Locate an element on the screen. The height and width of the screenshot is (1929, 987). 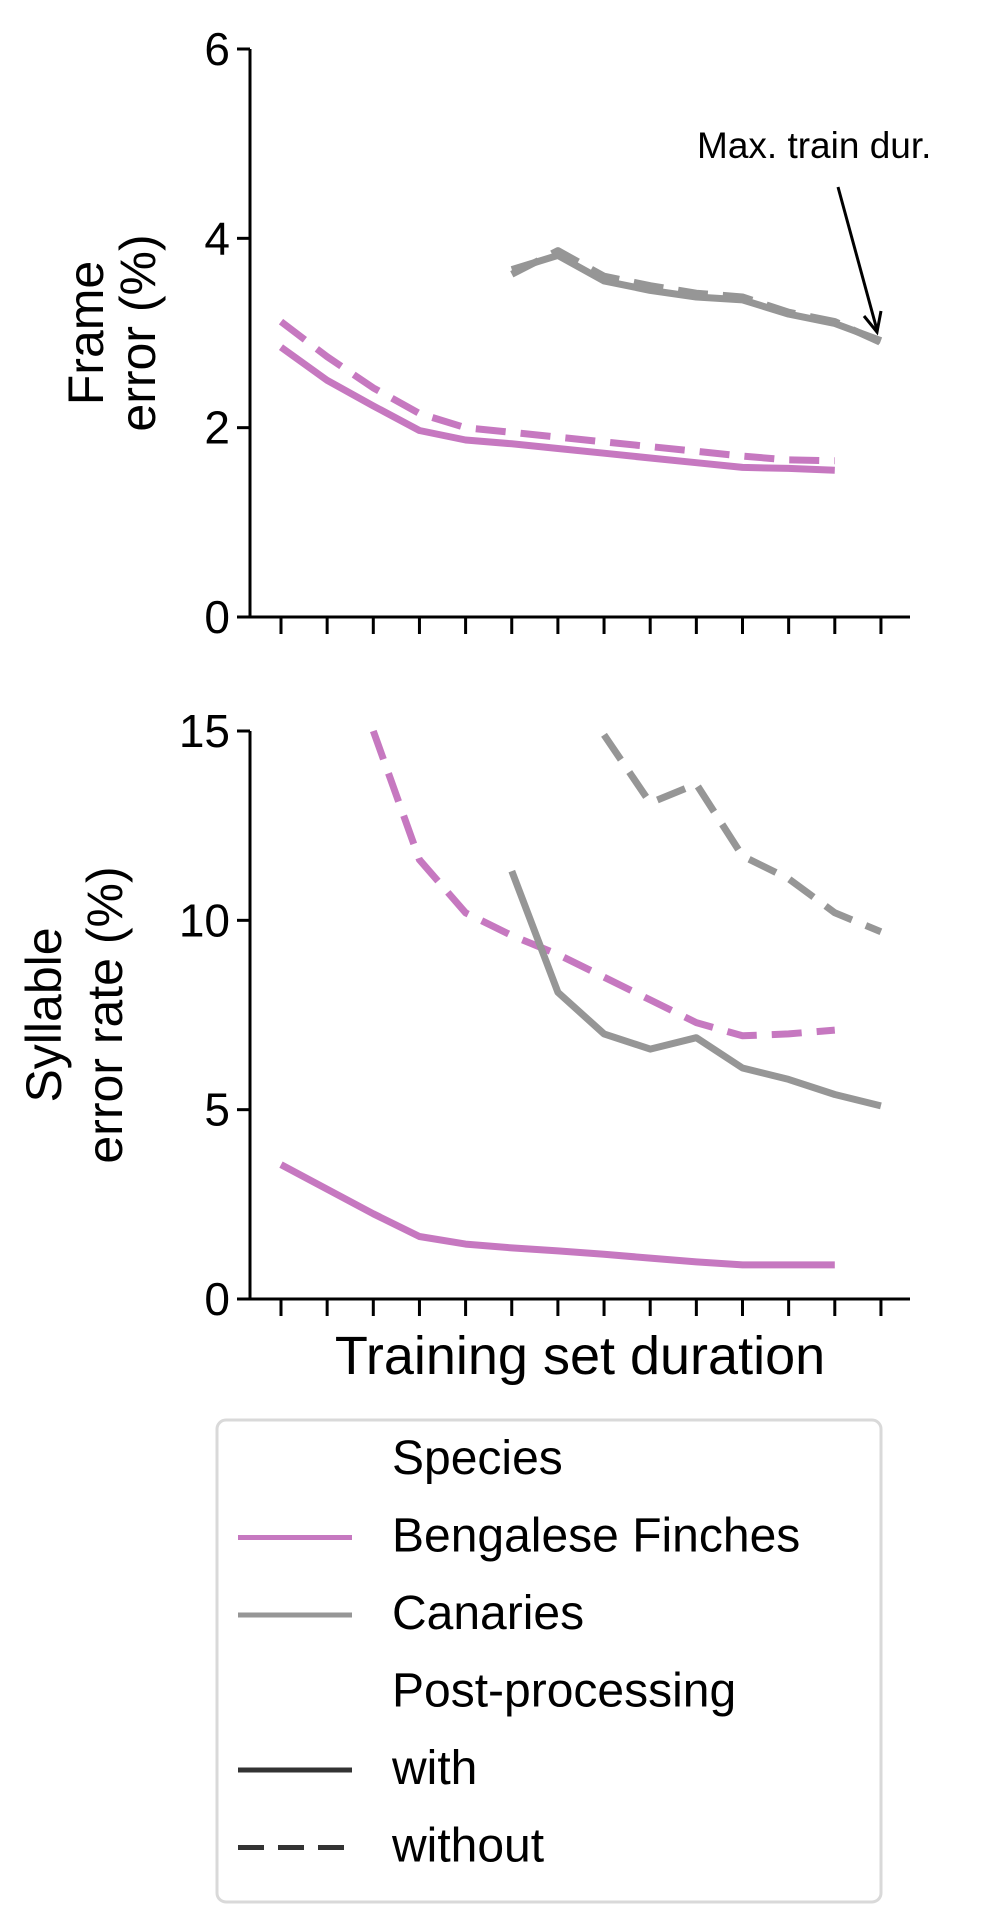
y-axis-label: error (%) is located at coordinates (138, 332).